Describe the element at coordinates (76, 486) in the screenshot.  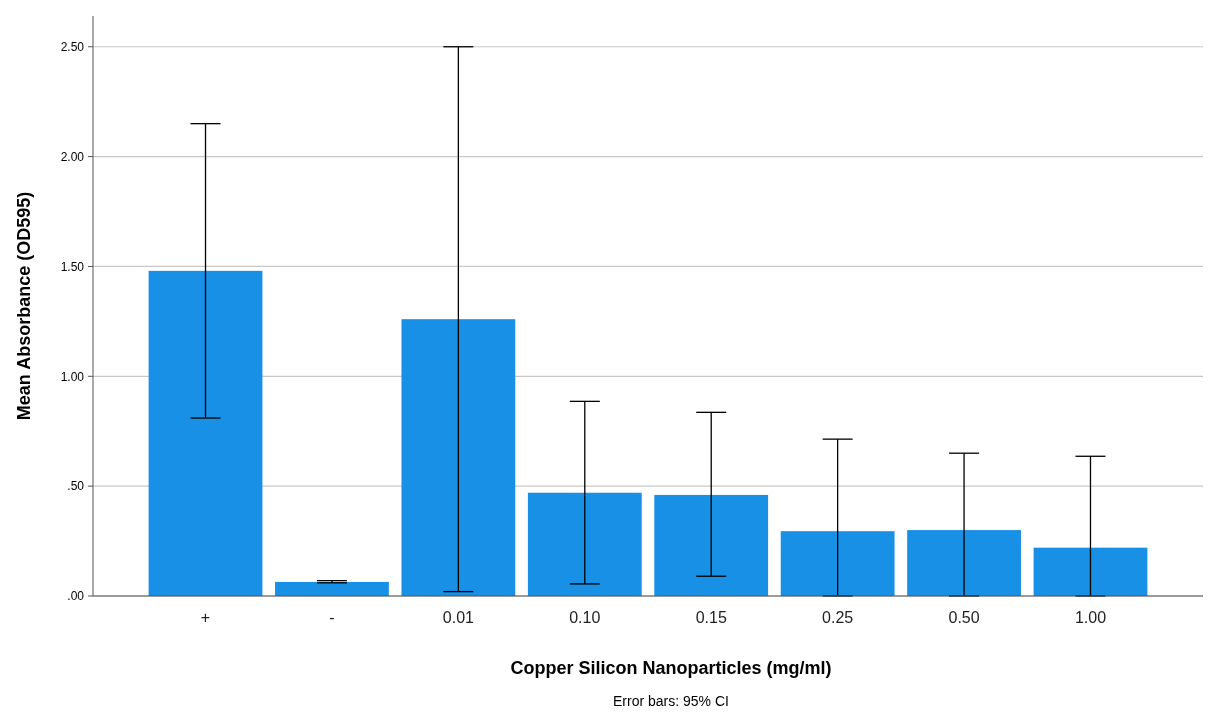
I see `y-tick-label: .50` at that location.